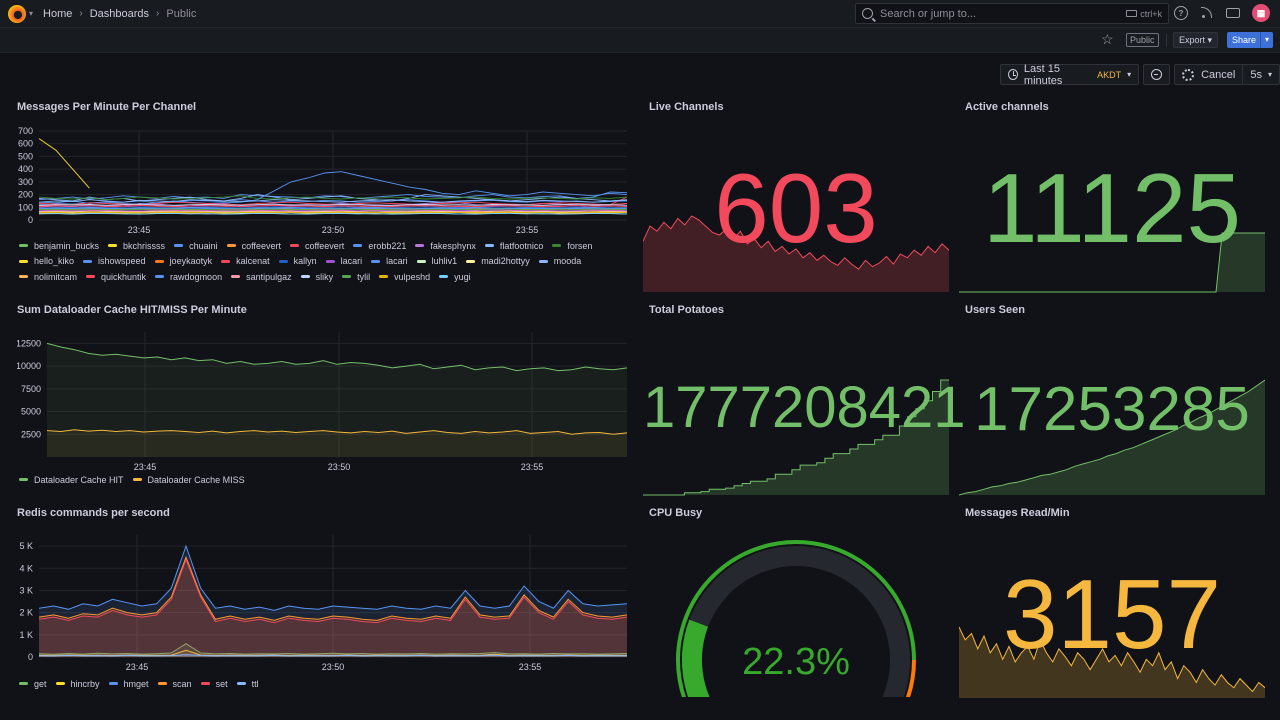 This screenshot has height=720, width=1280. What do you see at coordinates (1070, 75) in the screenshot?
I see `time-range-picker: Last 15 minutes AKDT ▾` at bounding box center [1070, 75].